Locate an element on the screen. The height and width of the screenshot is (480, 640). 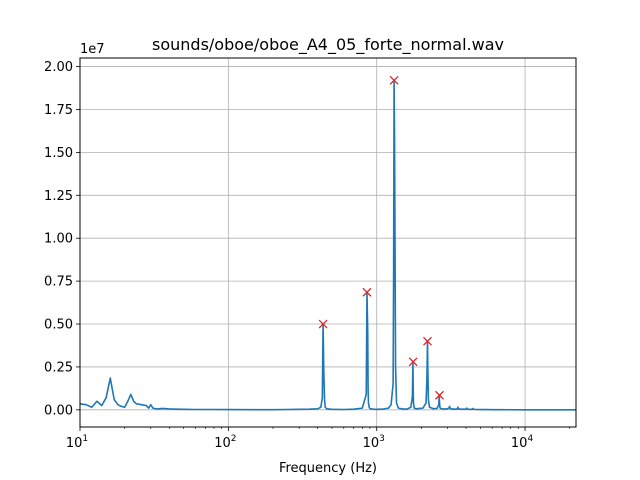
x-tick-label: 10¹ is located at coordinates (77, 442).